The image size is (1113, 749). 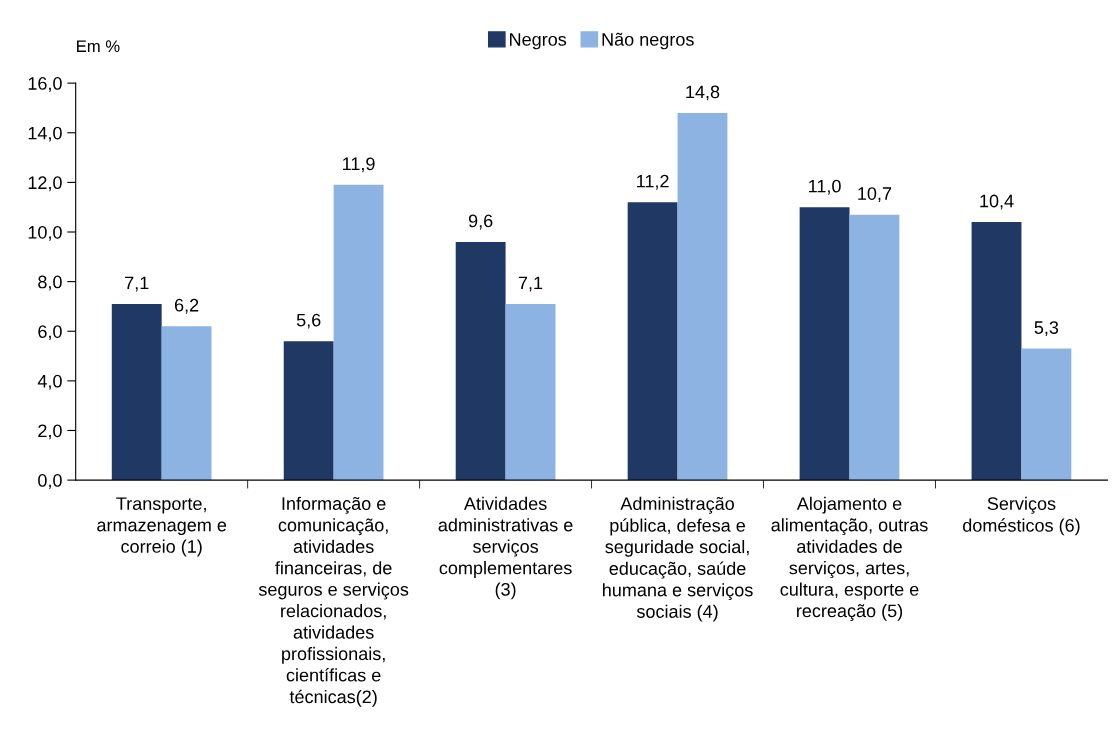 What do you see at coordinates (45, 233) in the screenshot?
I see `y-tick-label: 10,0` at bounding box center [45, 233].